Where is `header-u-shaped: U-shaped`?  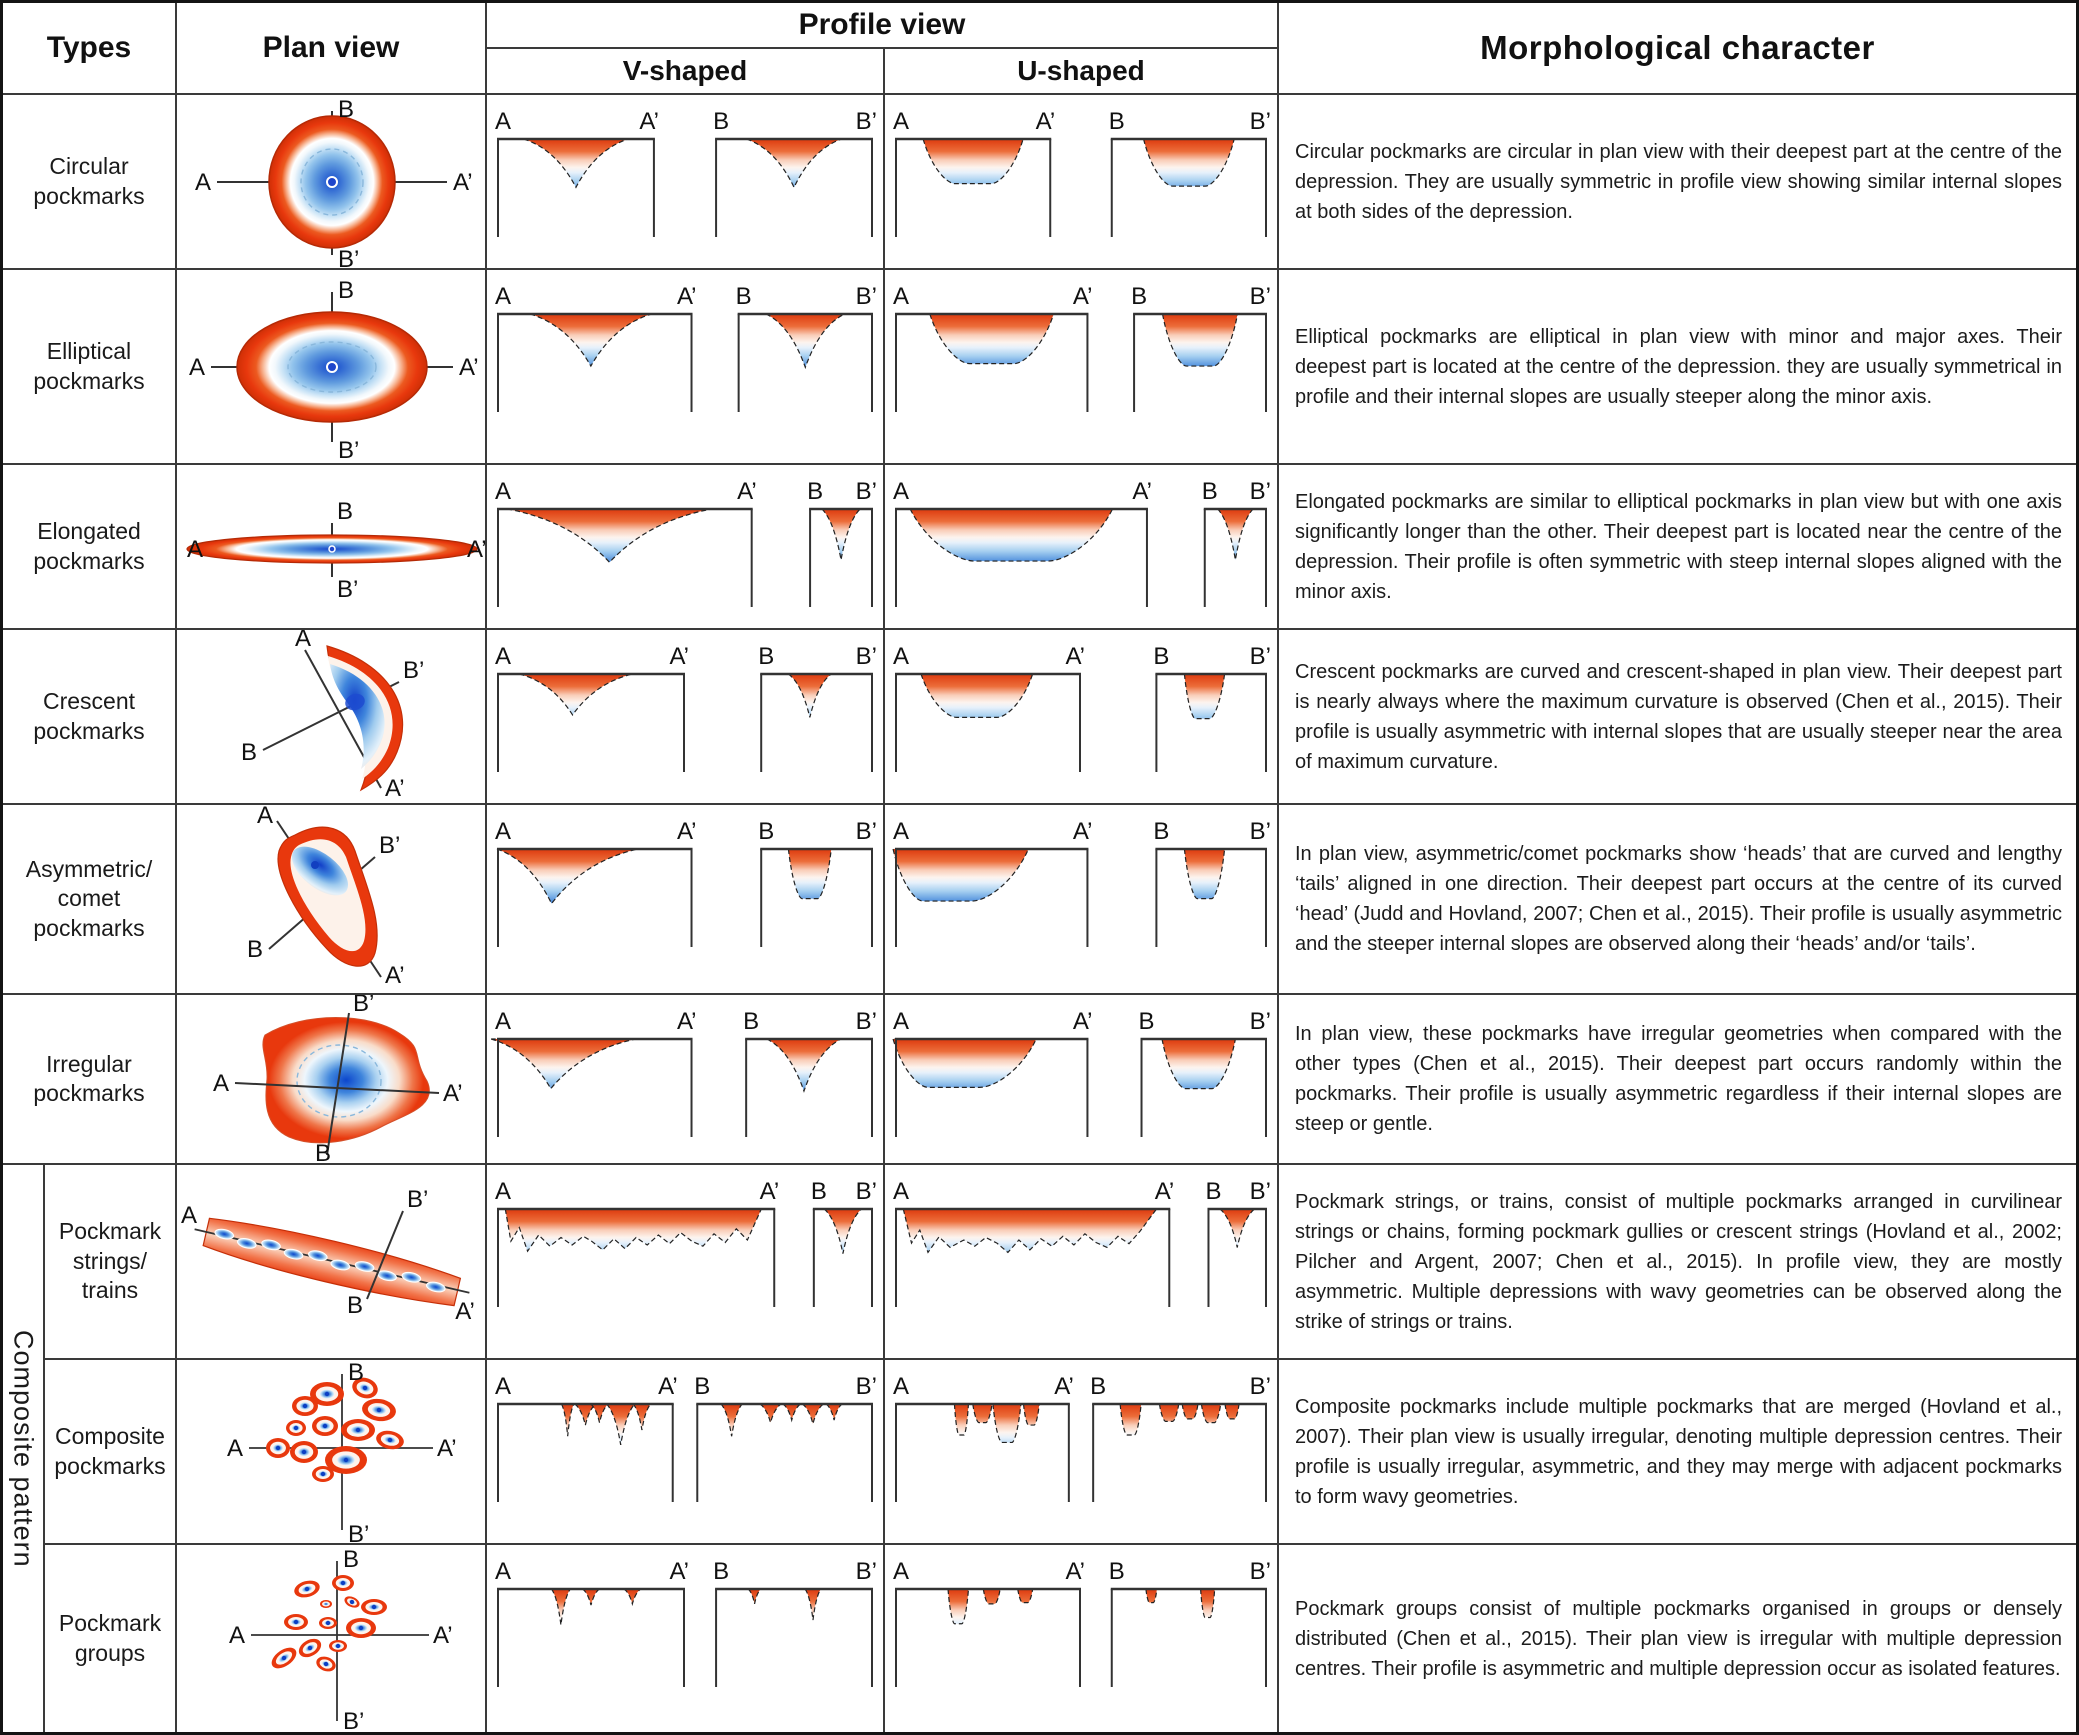 header-u-shaped: U-shaped is located at coordinates (1081, 71).